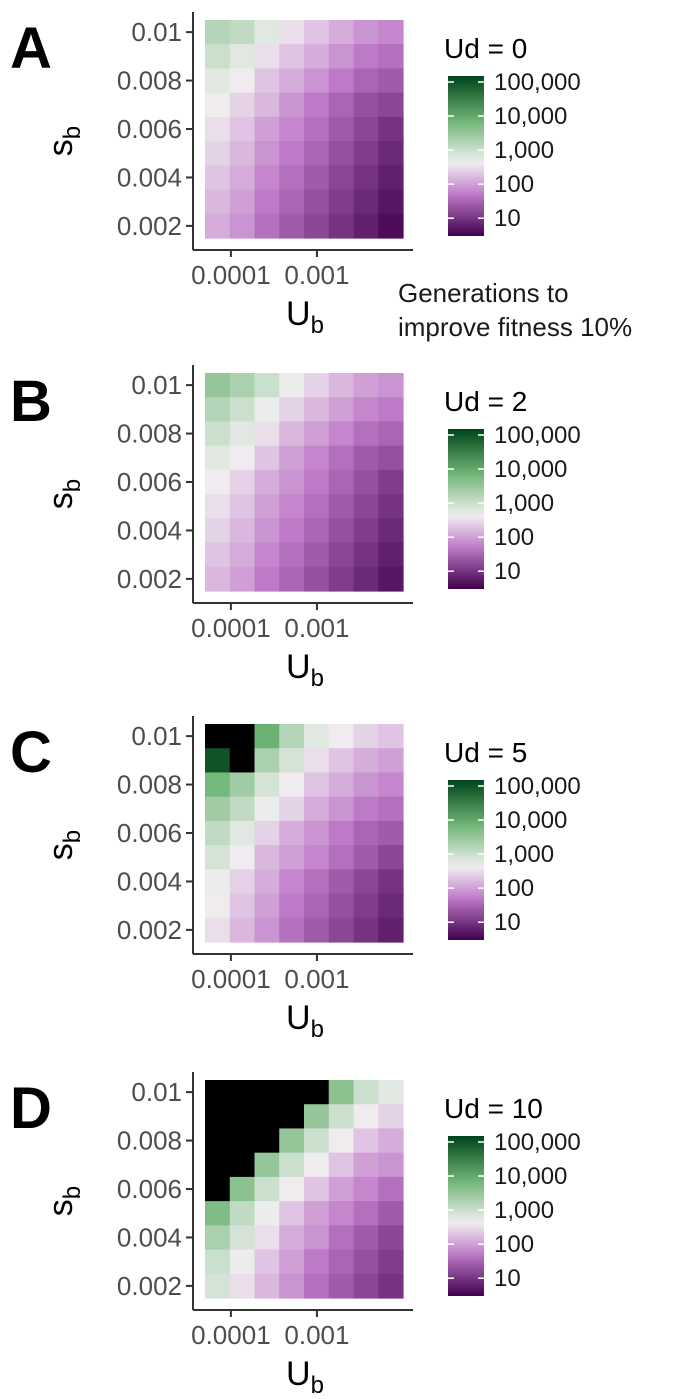  What do you see at coordinates (156, 1092) in the screenshot?
I see `y-tick-label: 0.01` at bounding box center [156, 1092].